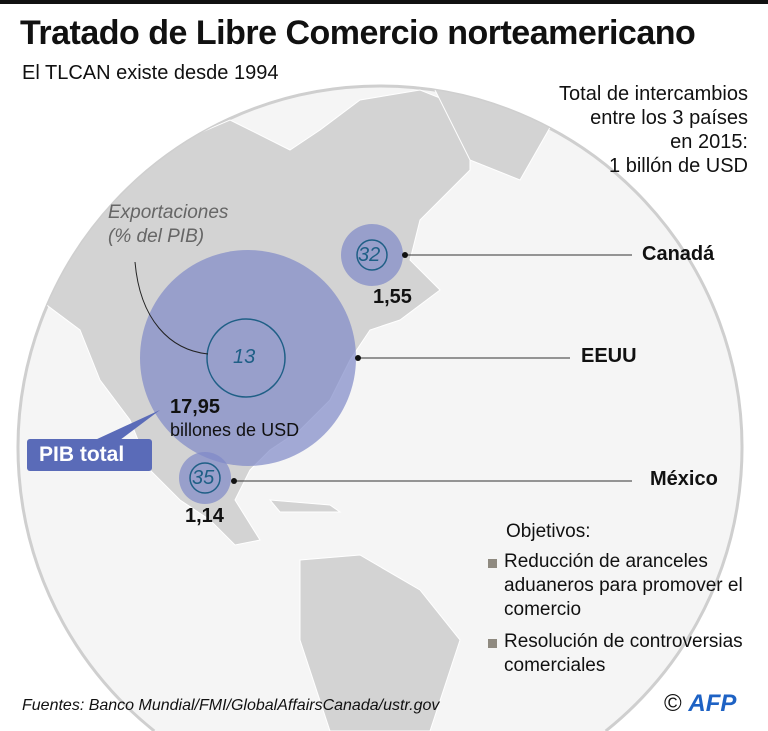  What do you see at coordinates (684, 479) in the screenshot?
I see `label-mexico: México` at bounding box center [684, 479].